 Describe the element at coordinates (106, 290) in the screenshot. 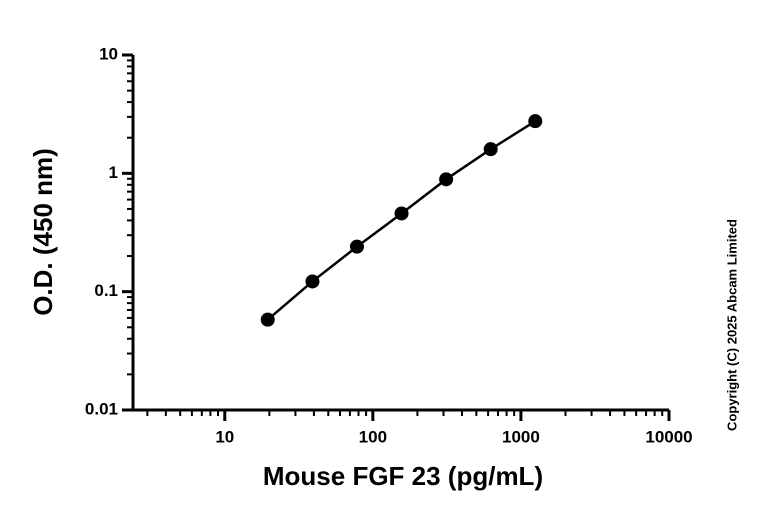

I see `y-tick-label: 0.1` at that location.